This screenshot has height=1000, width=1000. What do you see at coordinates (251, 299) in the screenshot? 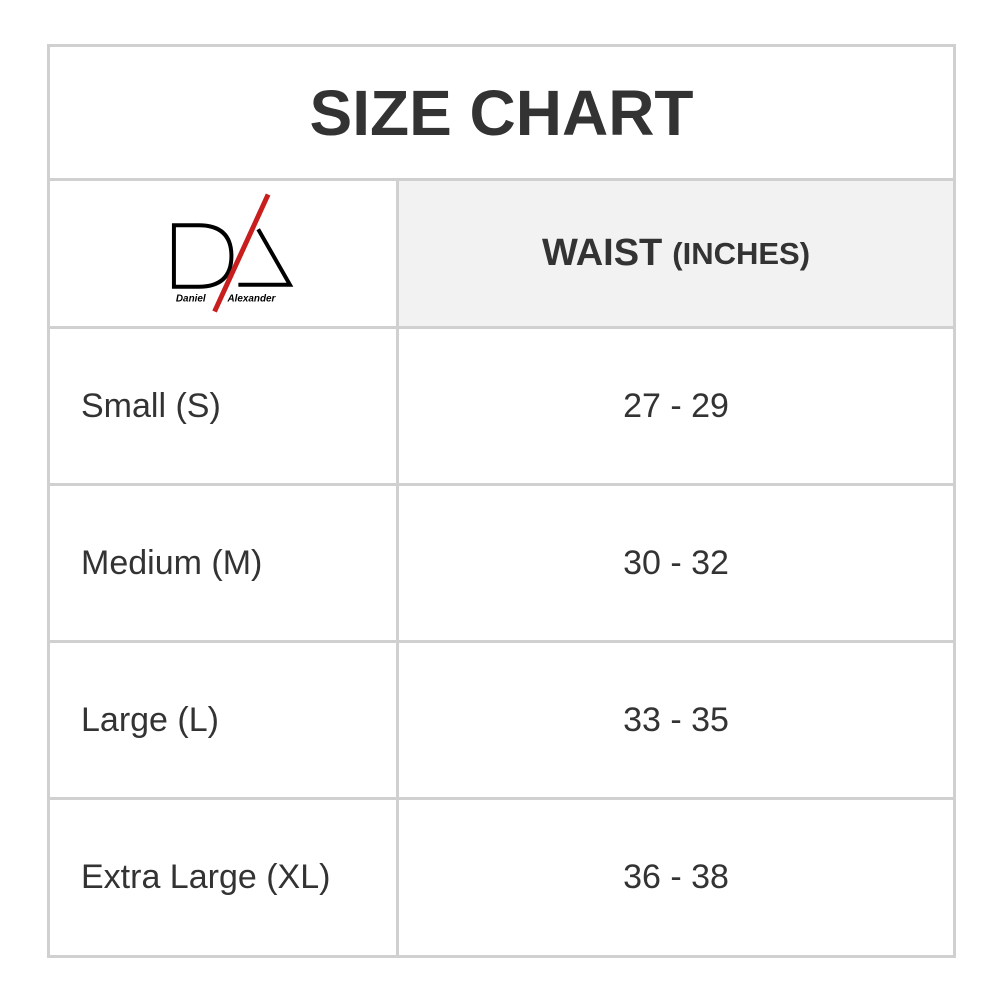
I see `logo-text-alexander: Alexander` at bounding box center [251, 299].